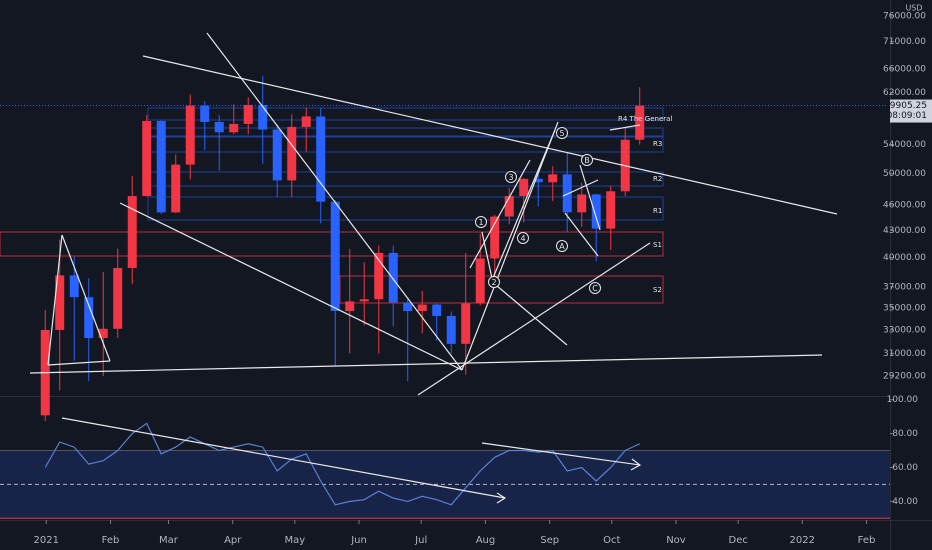 The width and height of the screenshot is (932, 550). What do you see at coordinates (294, 540) in the screenshot?
I see `x-tick-label: May` at bounding box center [294, 540].